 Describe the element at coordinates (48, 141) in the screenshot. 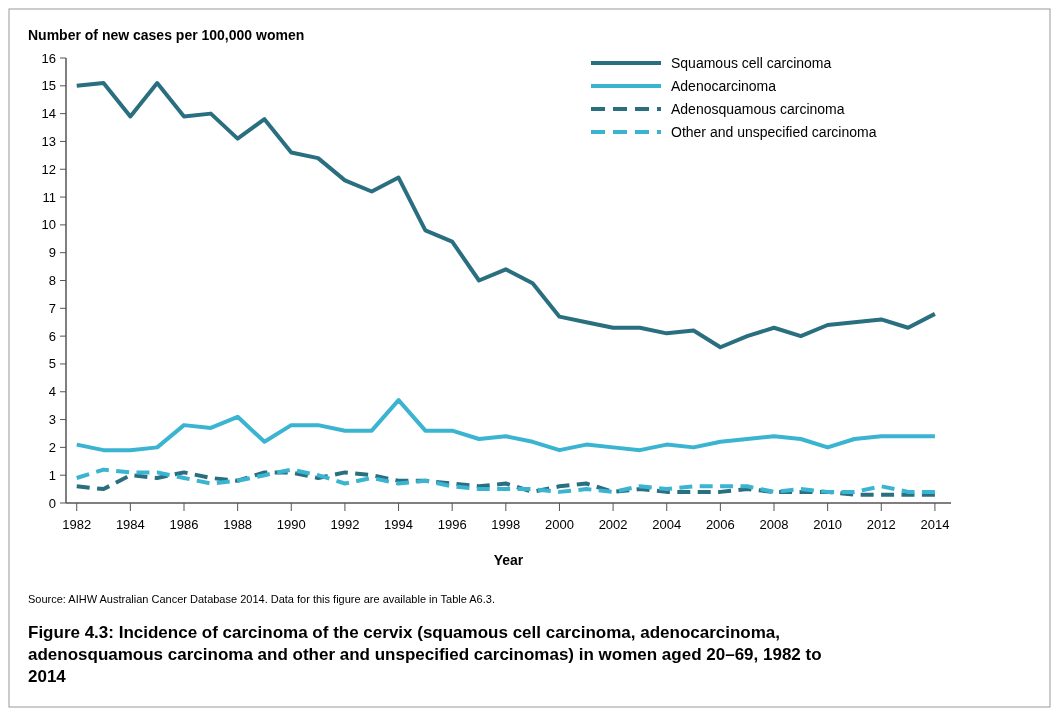

I see `y-tick-label: 13` at that location.